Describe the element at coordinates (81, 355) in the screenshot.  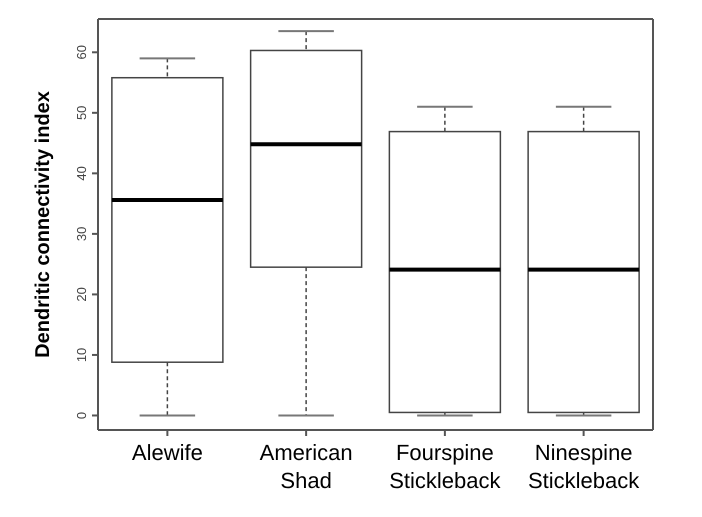
I see `y-tick-label: 10` at that location.